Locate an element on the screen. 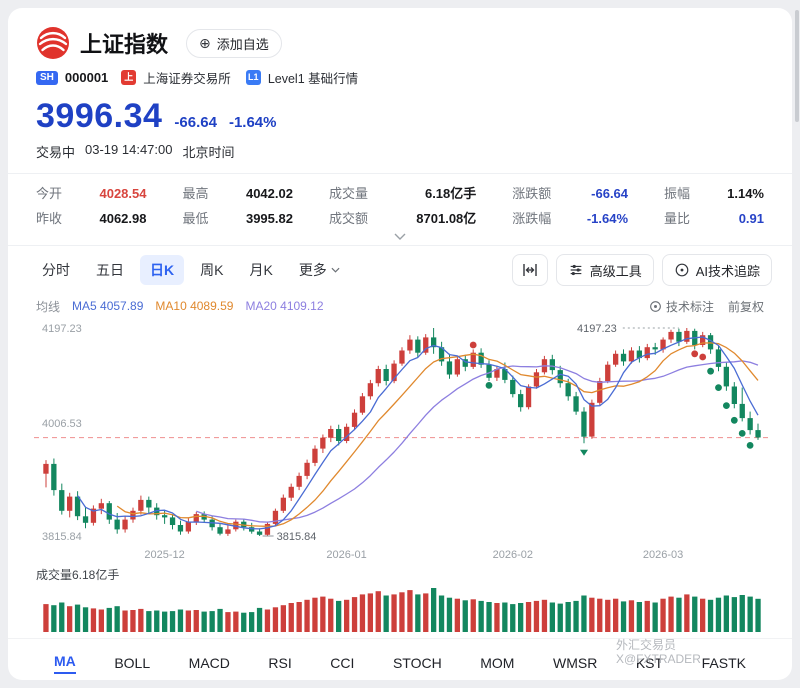 The image size is (800, 688). market-badge: SH is located at coordinates (47, 77).